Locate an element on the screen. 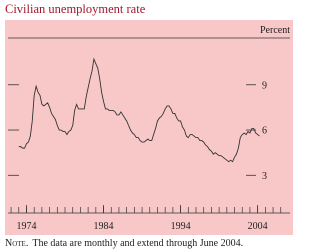  x-tick-label: 2004 is located at coordinates (258, 226).